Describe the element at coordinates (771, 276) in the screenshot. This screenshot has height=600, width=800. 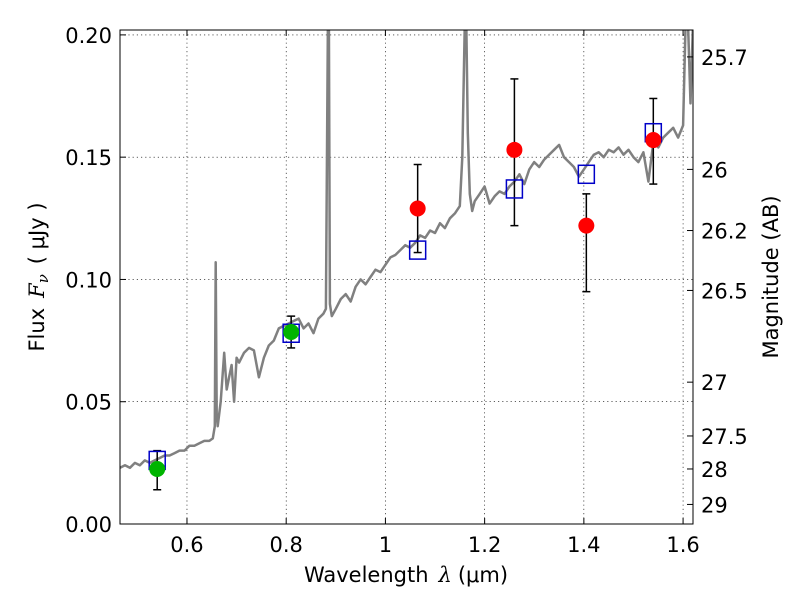
I see `y2-axis-label: Magnitude (AB)` at that location.